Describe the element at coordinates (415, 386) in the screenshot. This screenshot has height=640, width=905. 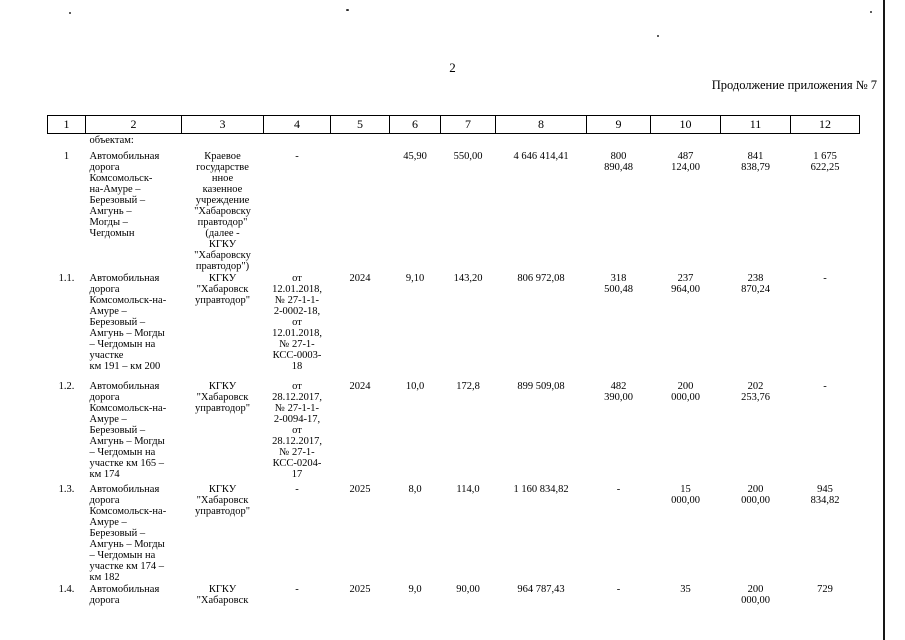
I see `table-cell: 10,0` at that location.